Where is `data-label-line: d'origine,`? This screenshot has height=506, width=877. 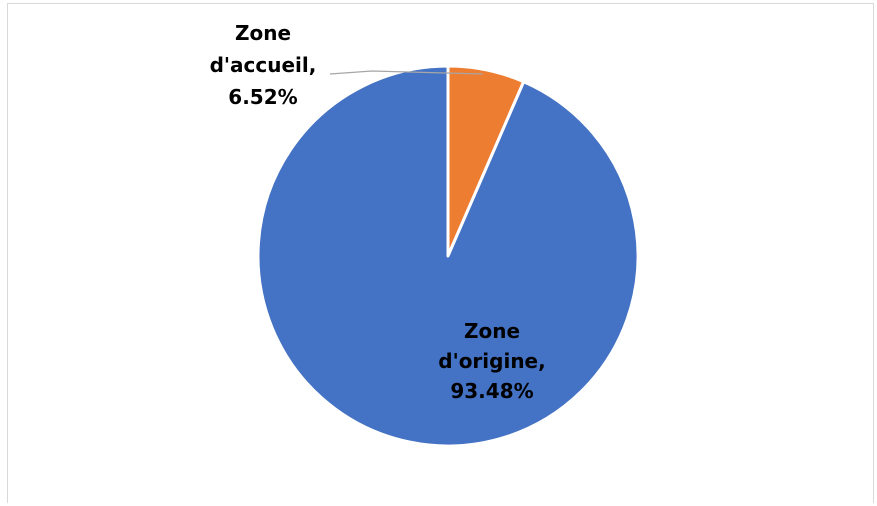
data-label-line: d'origine, is located at coordinates (491, 361).